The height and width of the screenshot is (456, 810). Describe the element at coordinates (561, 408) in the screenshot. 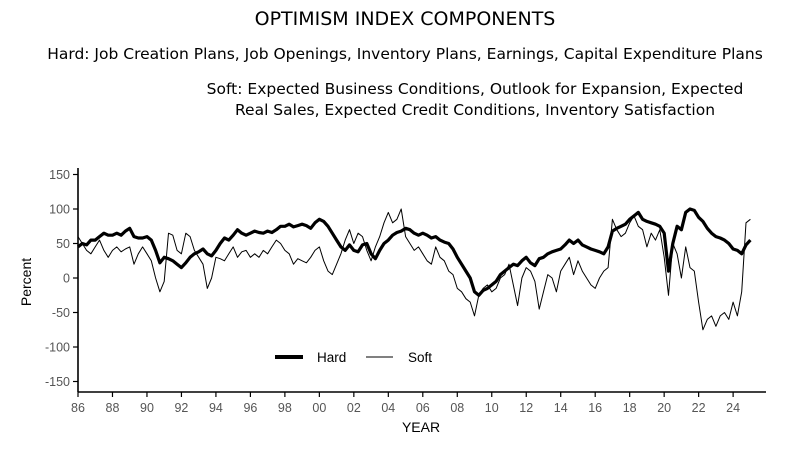

I see `x-tick-label: 14` at that location.